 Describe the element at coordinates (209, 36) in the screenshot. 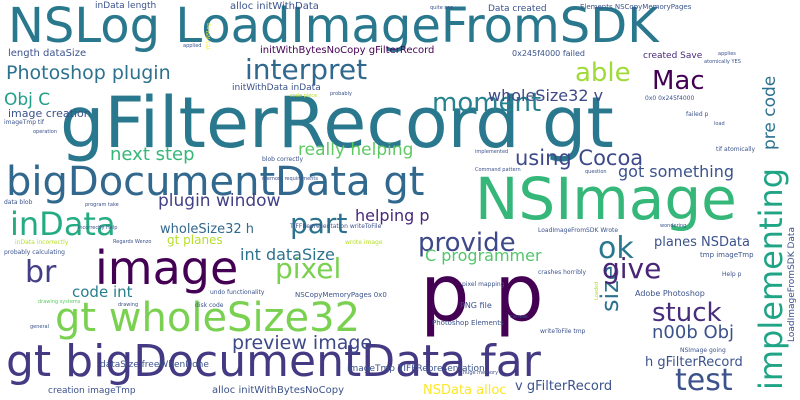

I see `word: YES NSLog` at that location.